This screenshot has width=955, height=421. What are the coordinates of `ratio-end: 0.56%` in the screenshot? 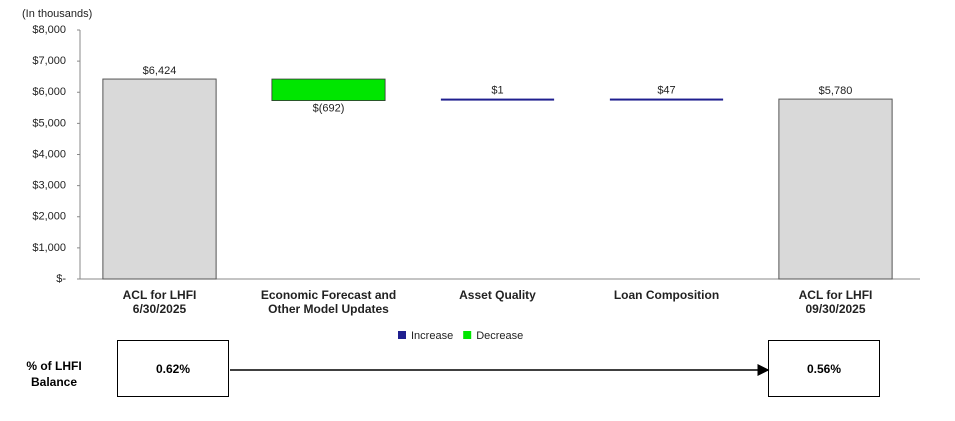 It's located at (824, 368).